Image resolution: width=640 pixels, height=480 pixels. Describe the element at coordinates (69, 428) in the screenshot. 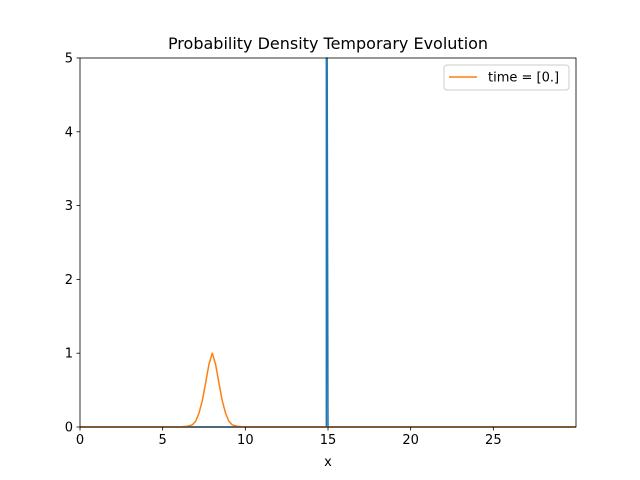

I see `y-tick-label: 0` at that location.